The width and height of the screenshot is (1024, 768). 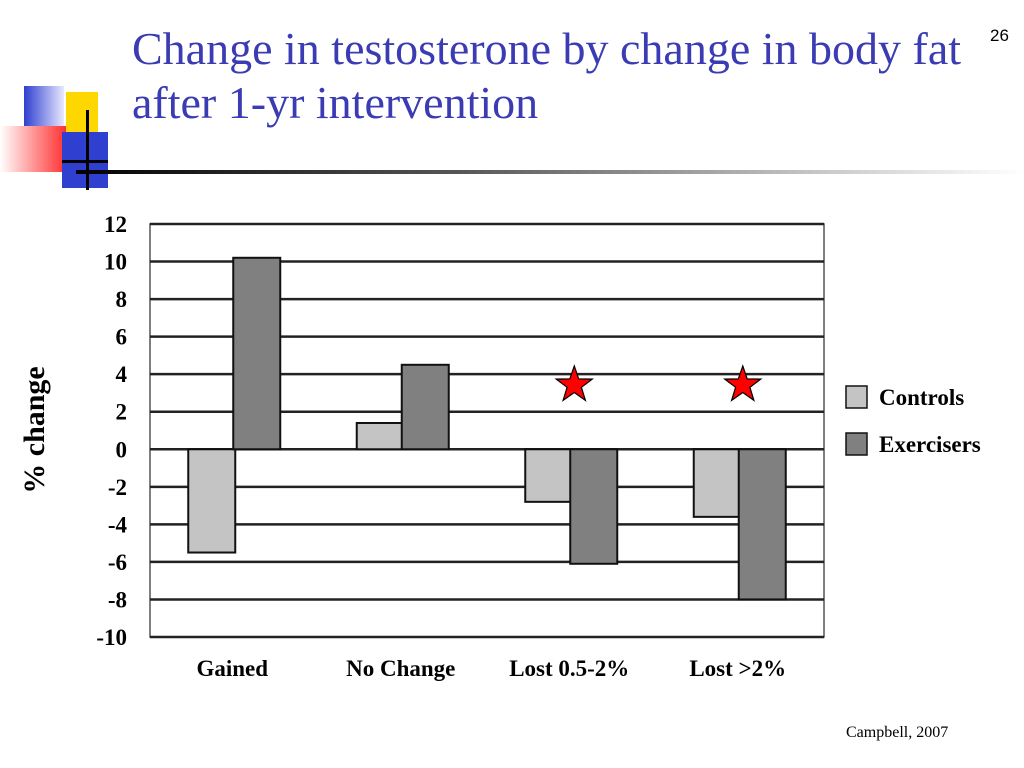 I want to click on legend-label: Controls, so click(x=921, y=397).